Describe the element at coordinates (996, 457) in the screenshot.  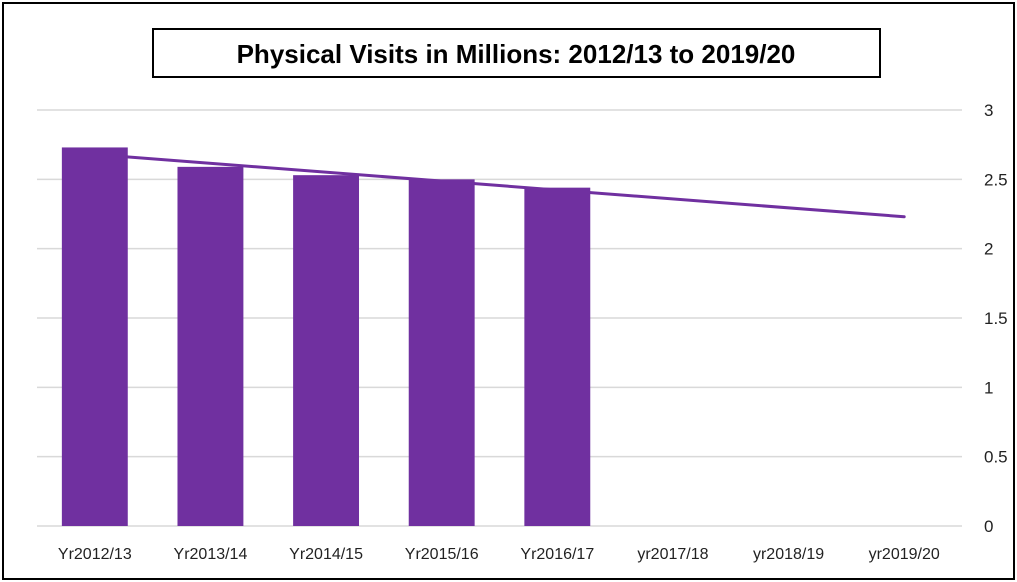
I see `y-tick-label: 0.5` at that location.